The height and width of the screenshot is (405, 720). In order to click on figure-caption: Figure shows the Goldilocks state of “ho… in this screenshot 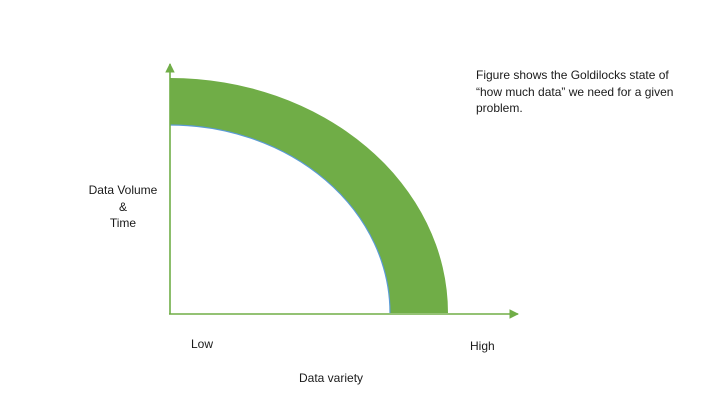, I will do `click(575, 91)`.